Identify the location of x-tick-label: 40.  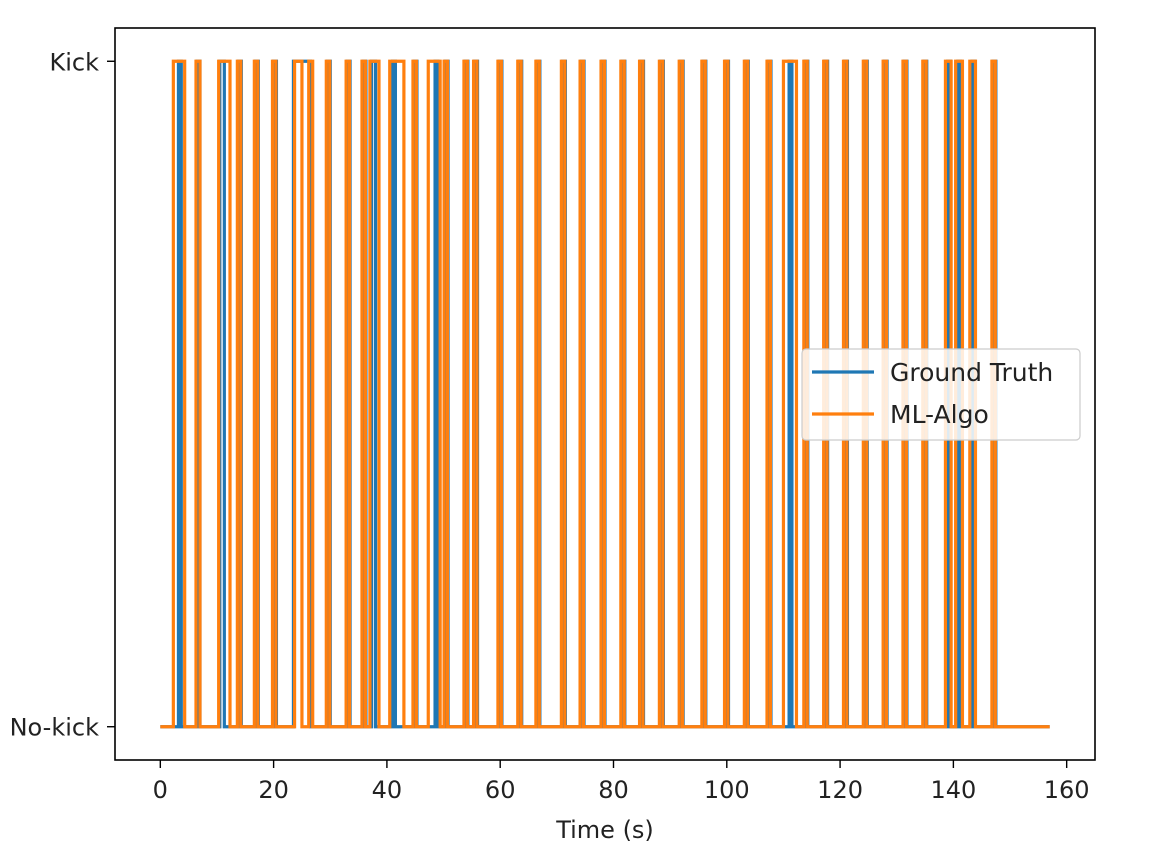
(387, 790).